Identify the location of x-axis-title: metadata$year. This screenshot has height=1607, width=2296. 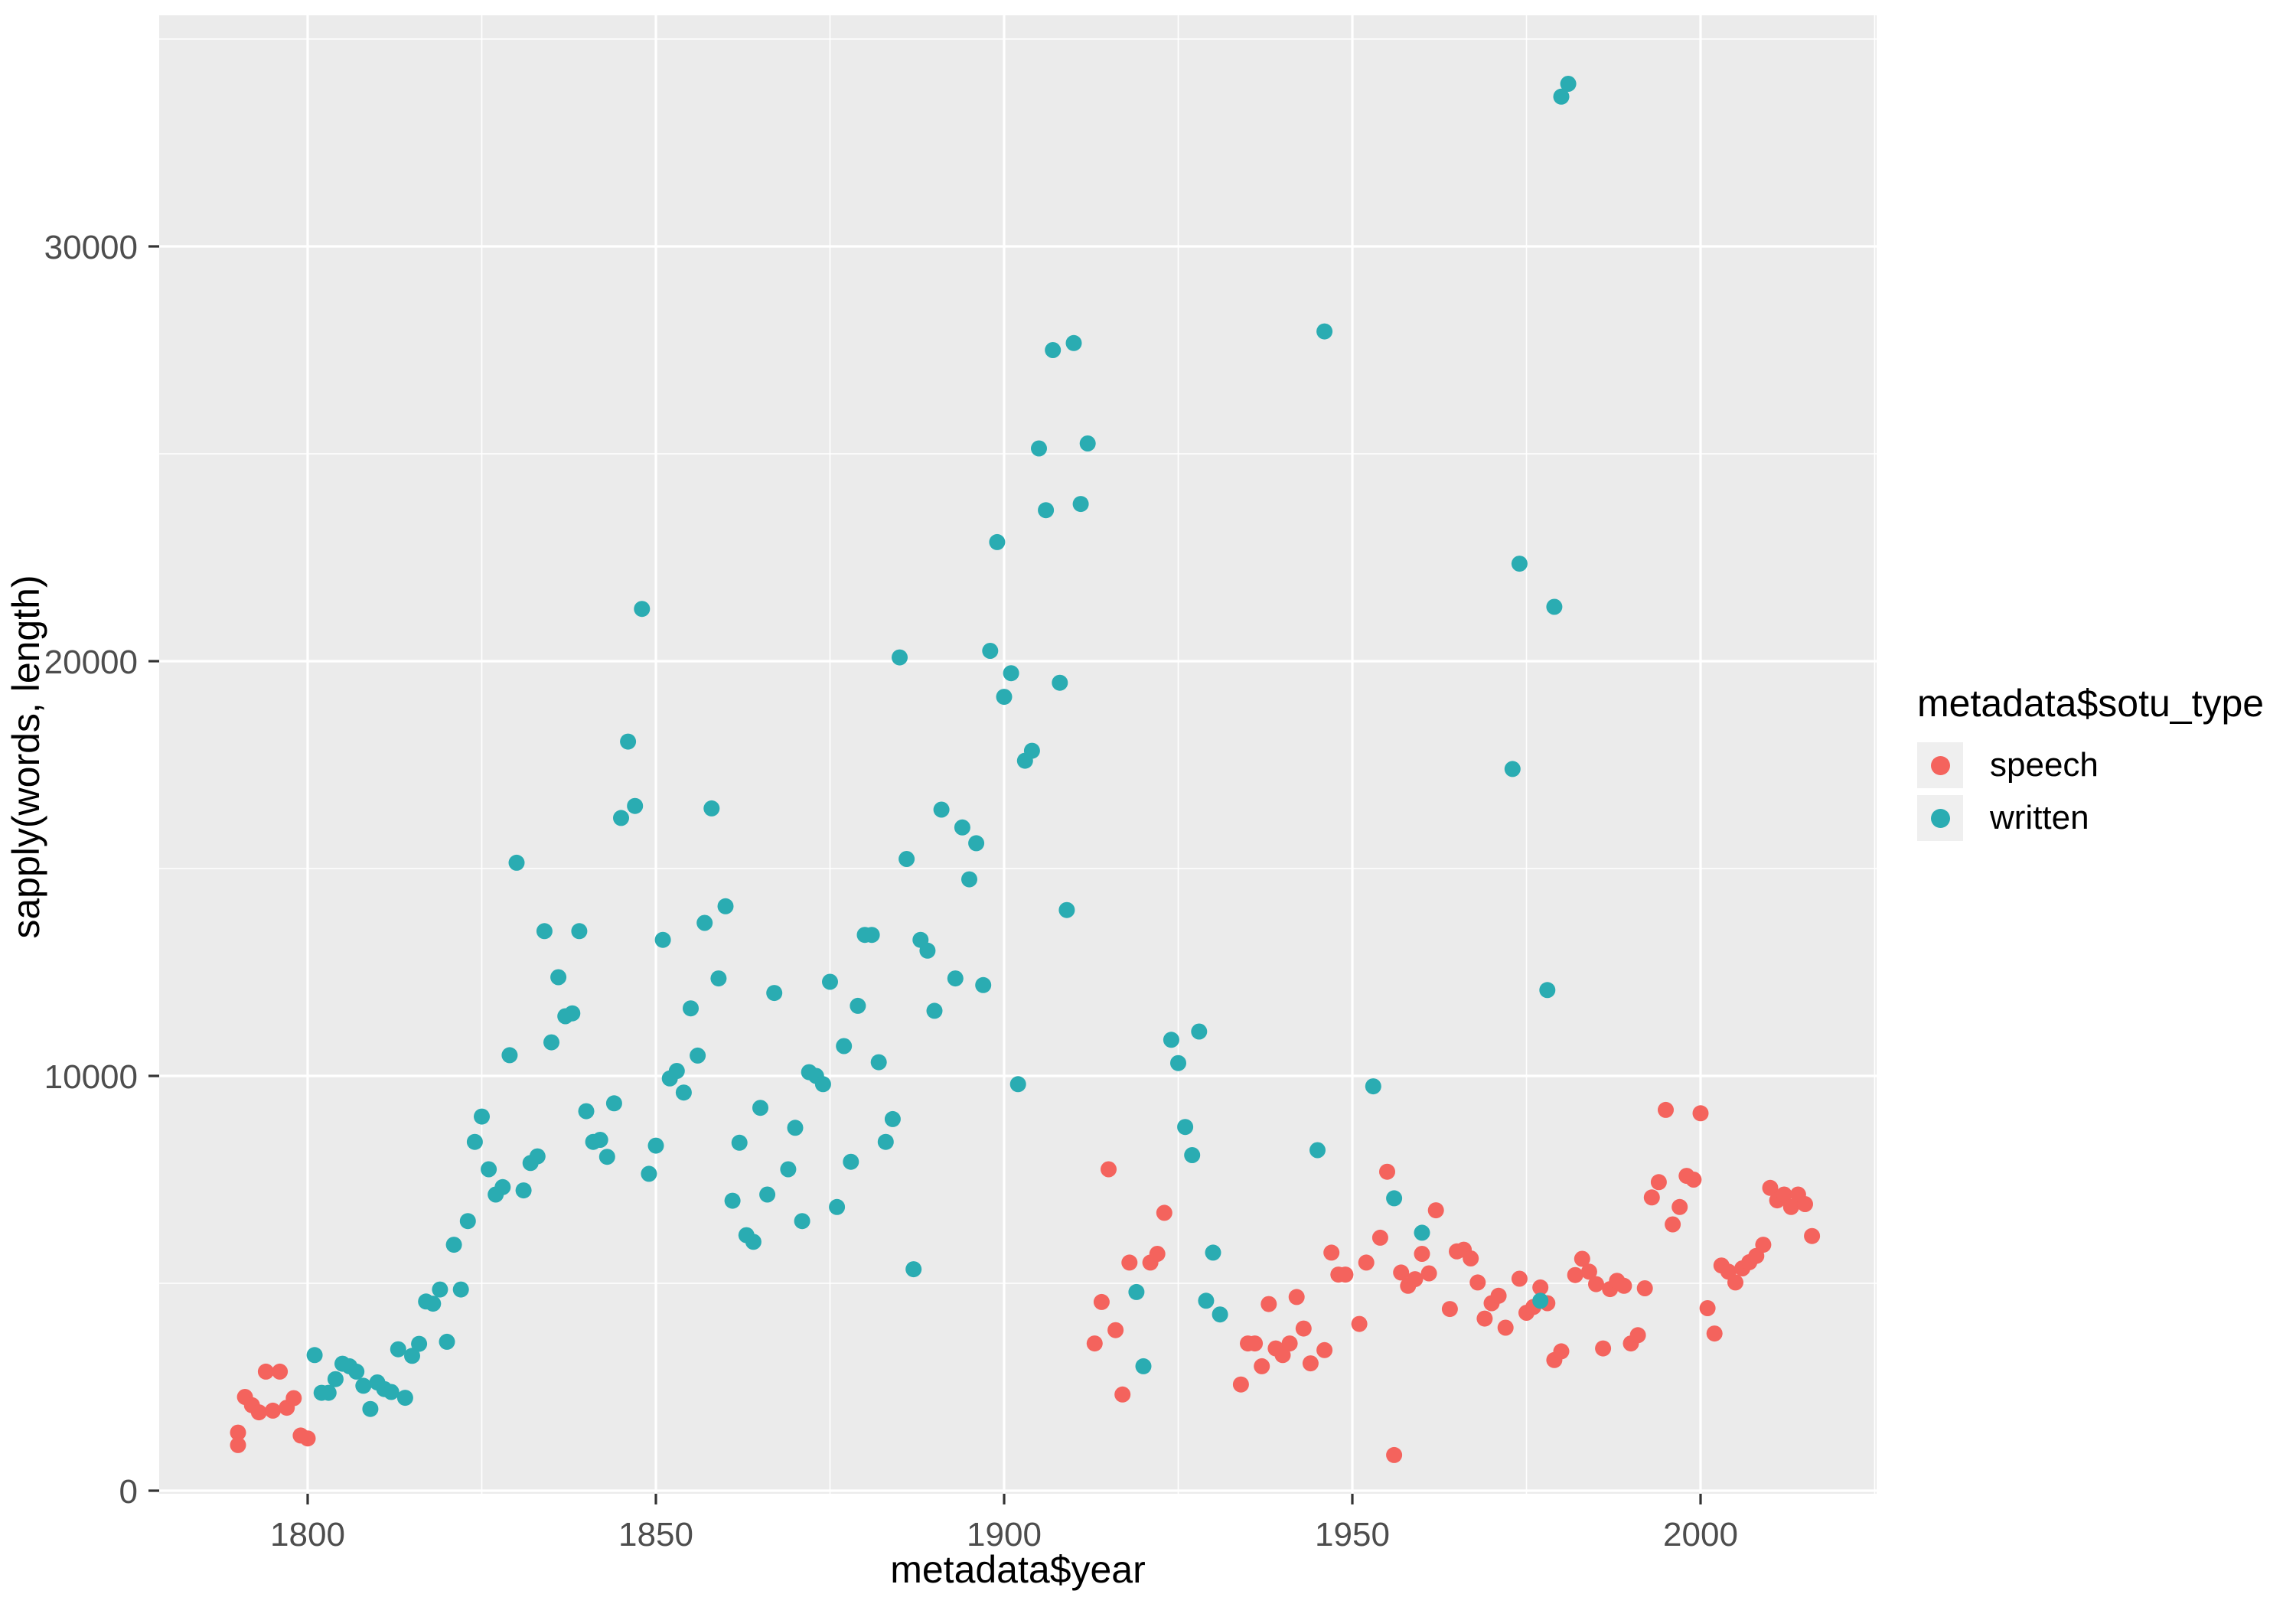
(1018, 1570).